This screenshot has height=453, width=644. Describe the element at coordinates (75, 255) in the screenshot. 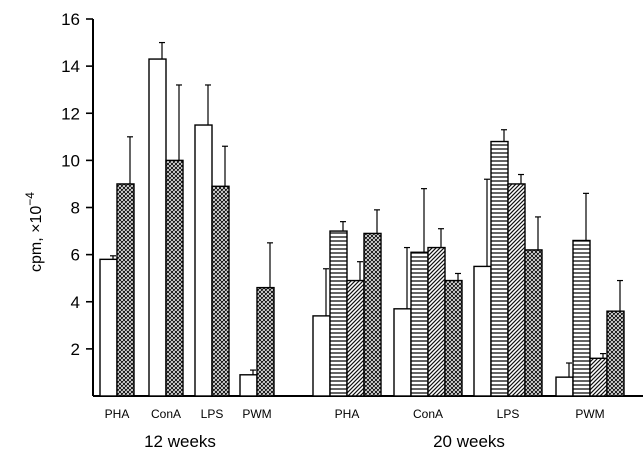

I see `y-tick-label: 6` at that location.